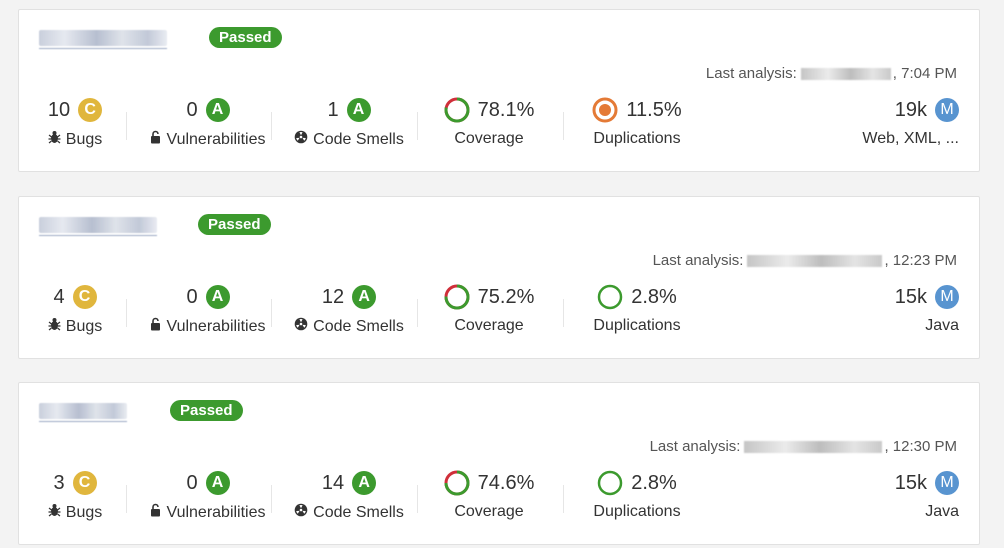 The height and width of the screenshot is (548, 1004). I want to click on redacted-date, so click(845, 73).